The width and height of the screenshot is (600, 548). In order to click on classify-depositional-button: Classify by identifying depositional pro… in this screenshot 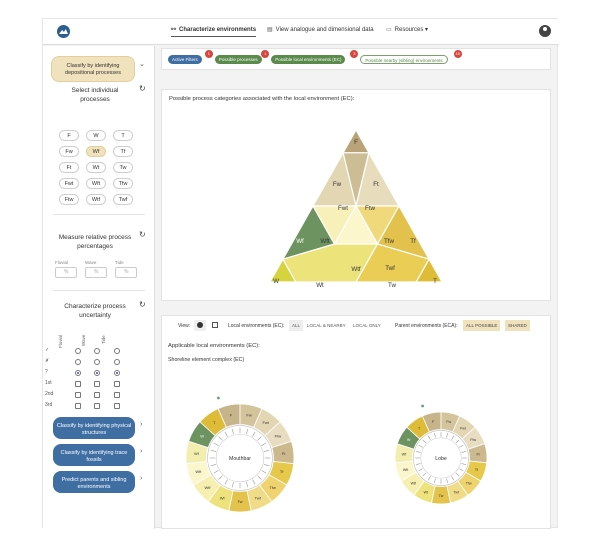, I will do `click(93, 69)`.